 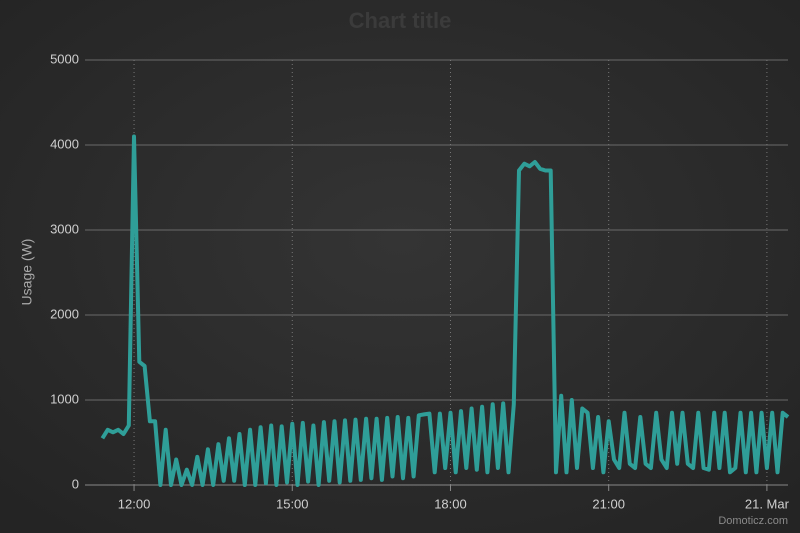 What do you see at coordinates (27, 272) in the screenshot?
I see `y-axis-title: Usage (W)` at bounding box center [27, 272].